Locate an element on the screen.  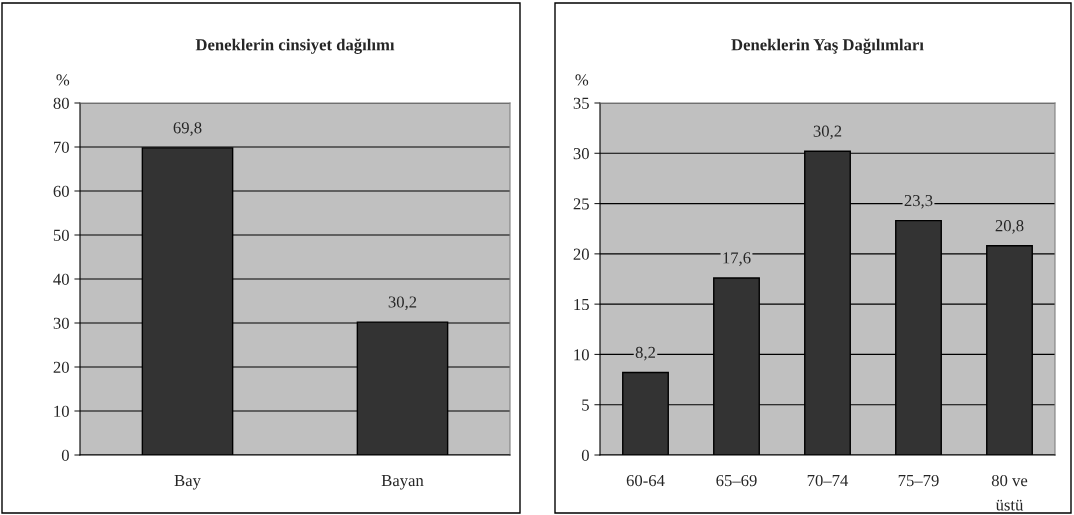
data-label: 20,8 is located at coordinates (1009, 227).